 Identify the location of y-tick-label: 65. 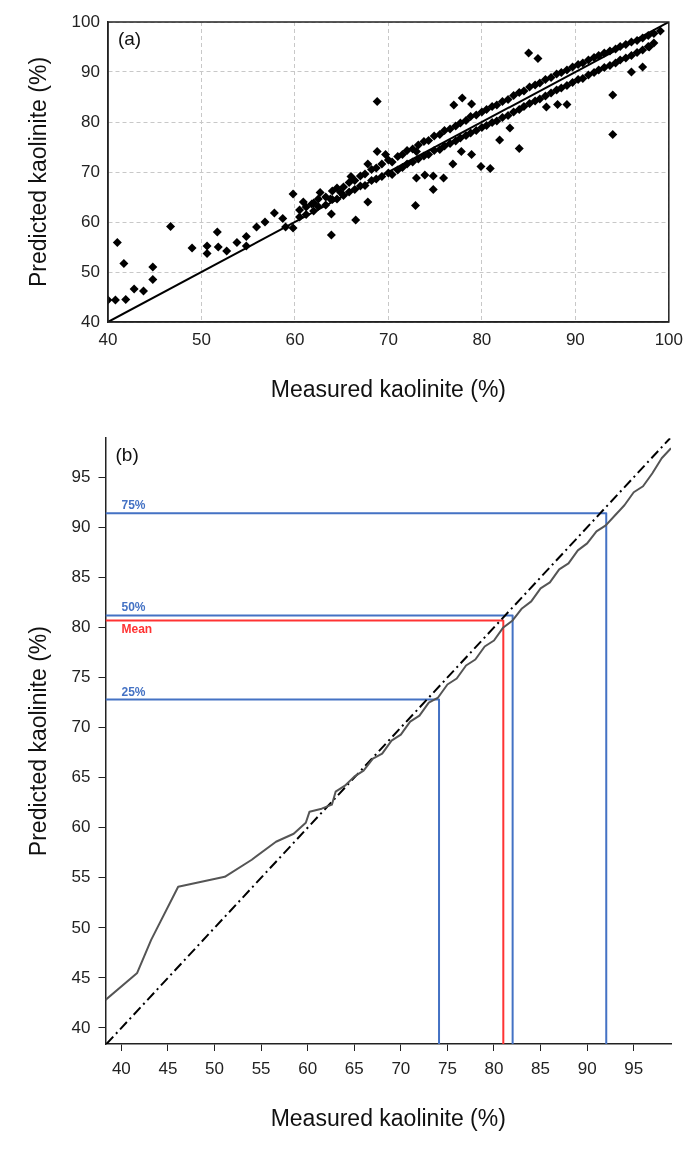
(81, 777).